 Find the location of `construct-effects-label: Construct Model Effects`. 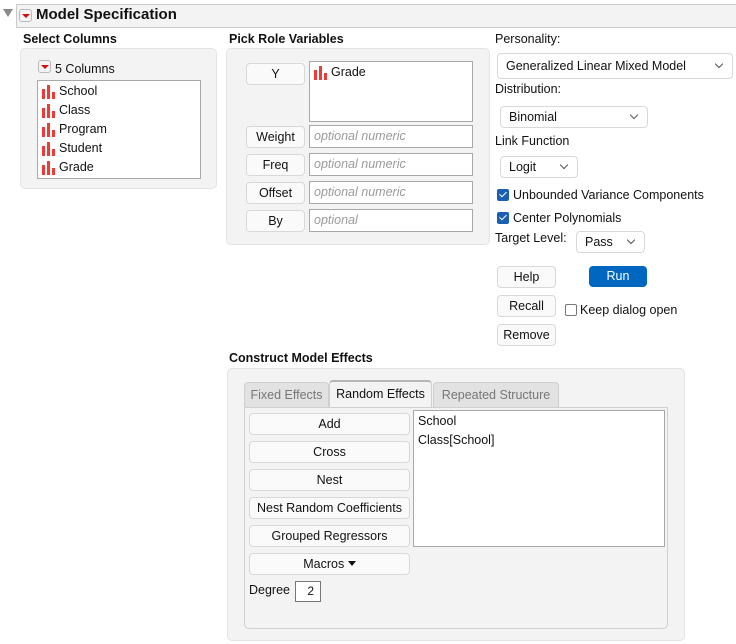

construct-effects-label: Construct Model Effects is located at coordinates (301, 358).